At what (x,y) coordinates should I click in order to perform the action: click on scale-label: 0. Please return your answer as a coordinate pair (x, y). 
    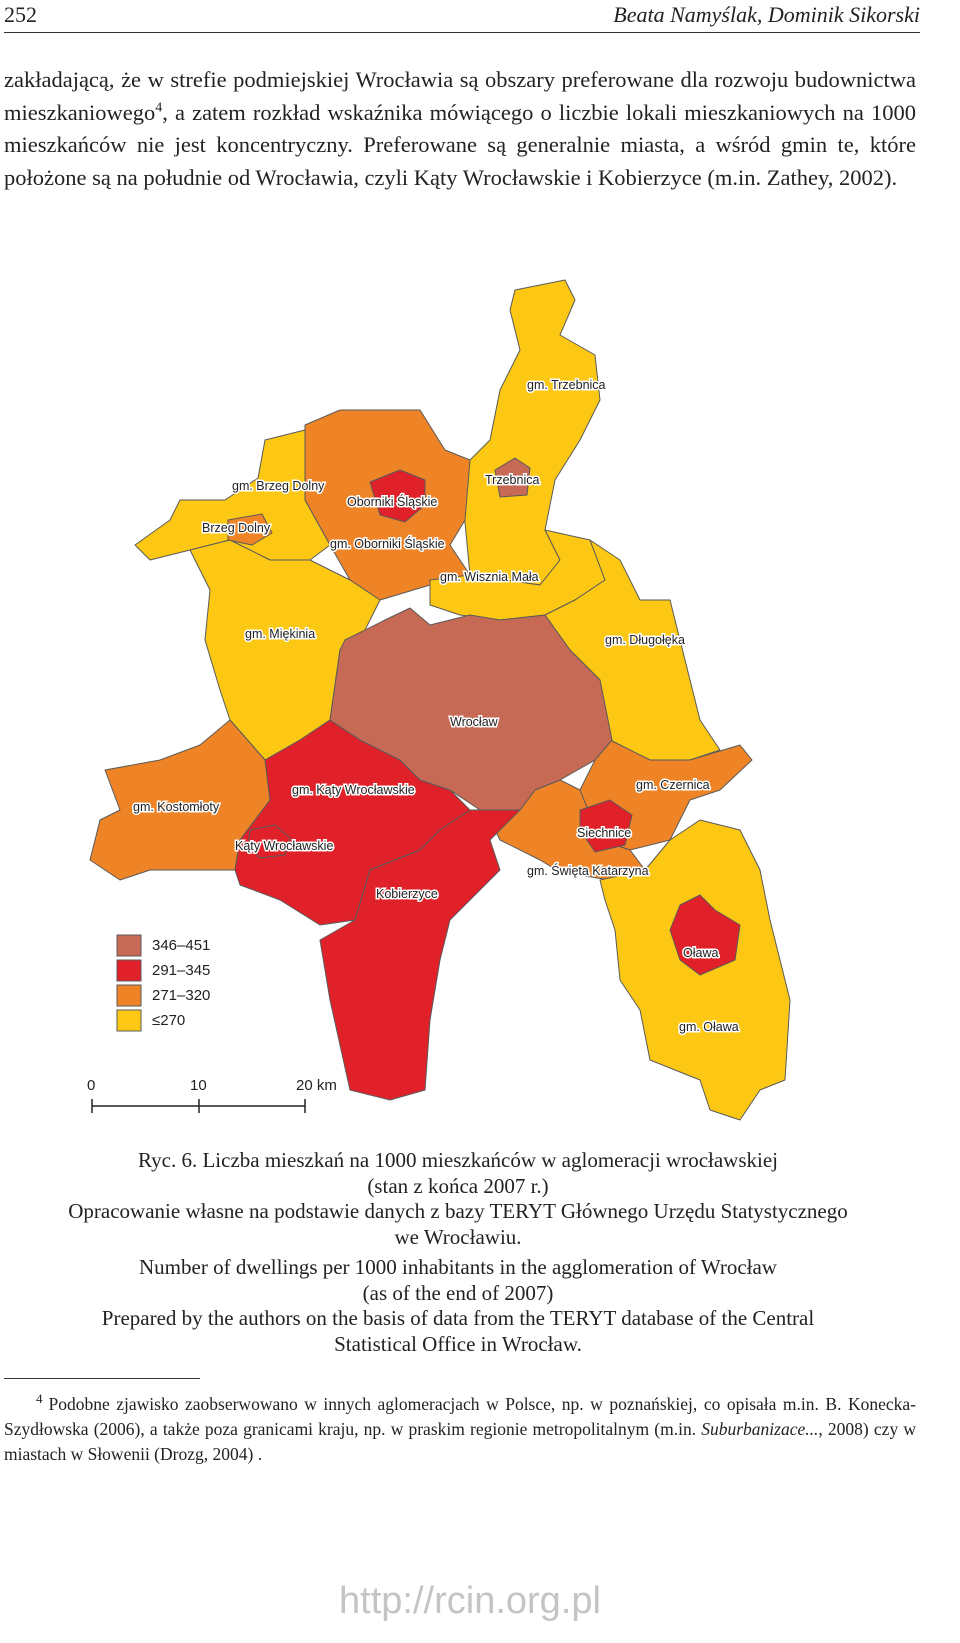
    Looking at the image, I should click on (91, 1085).